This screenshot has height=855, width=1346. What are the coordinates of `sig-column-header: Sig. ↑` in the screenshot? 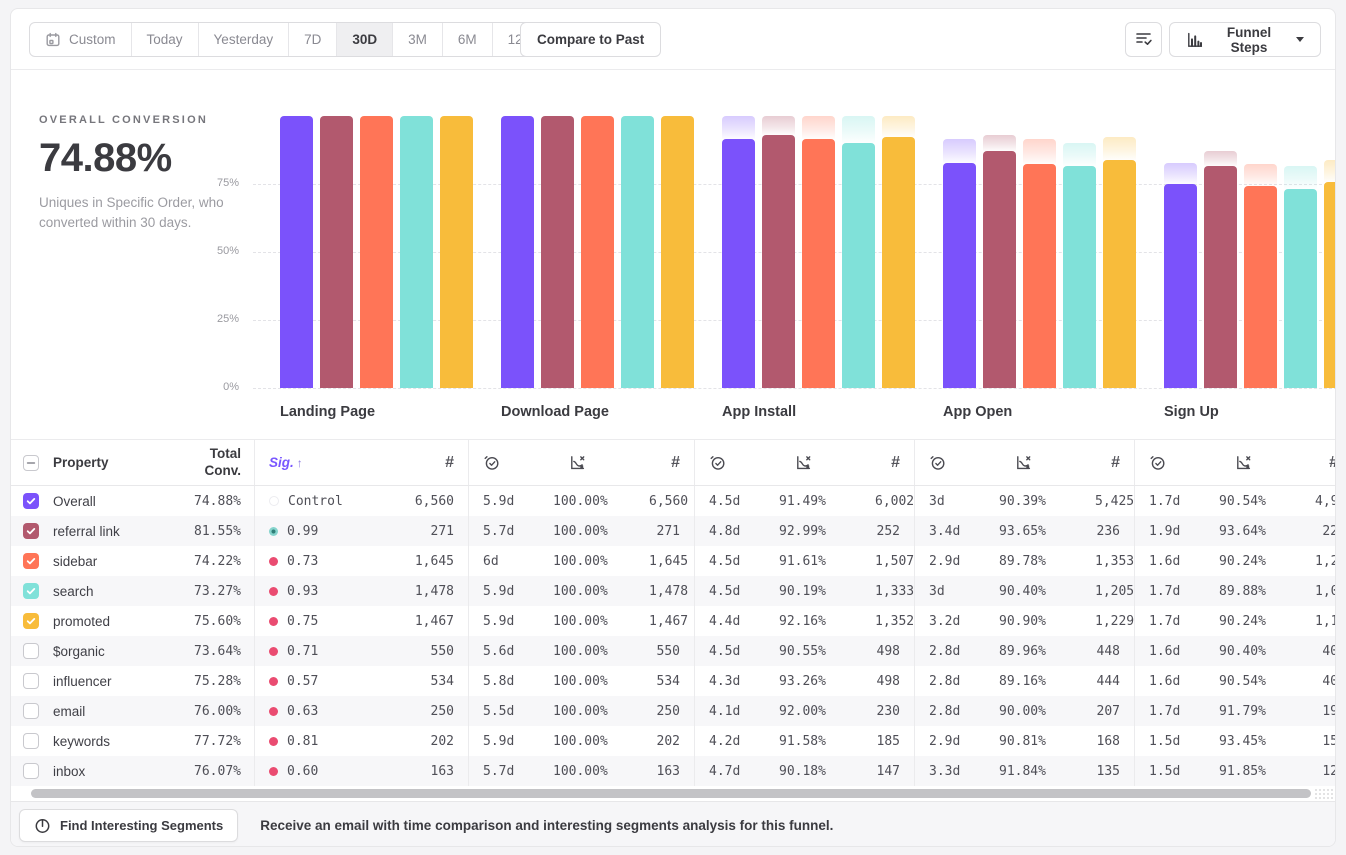 It's located at (308, 462).